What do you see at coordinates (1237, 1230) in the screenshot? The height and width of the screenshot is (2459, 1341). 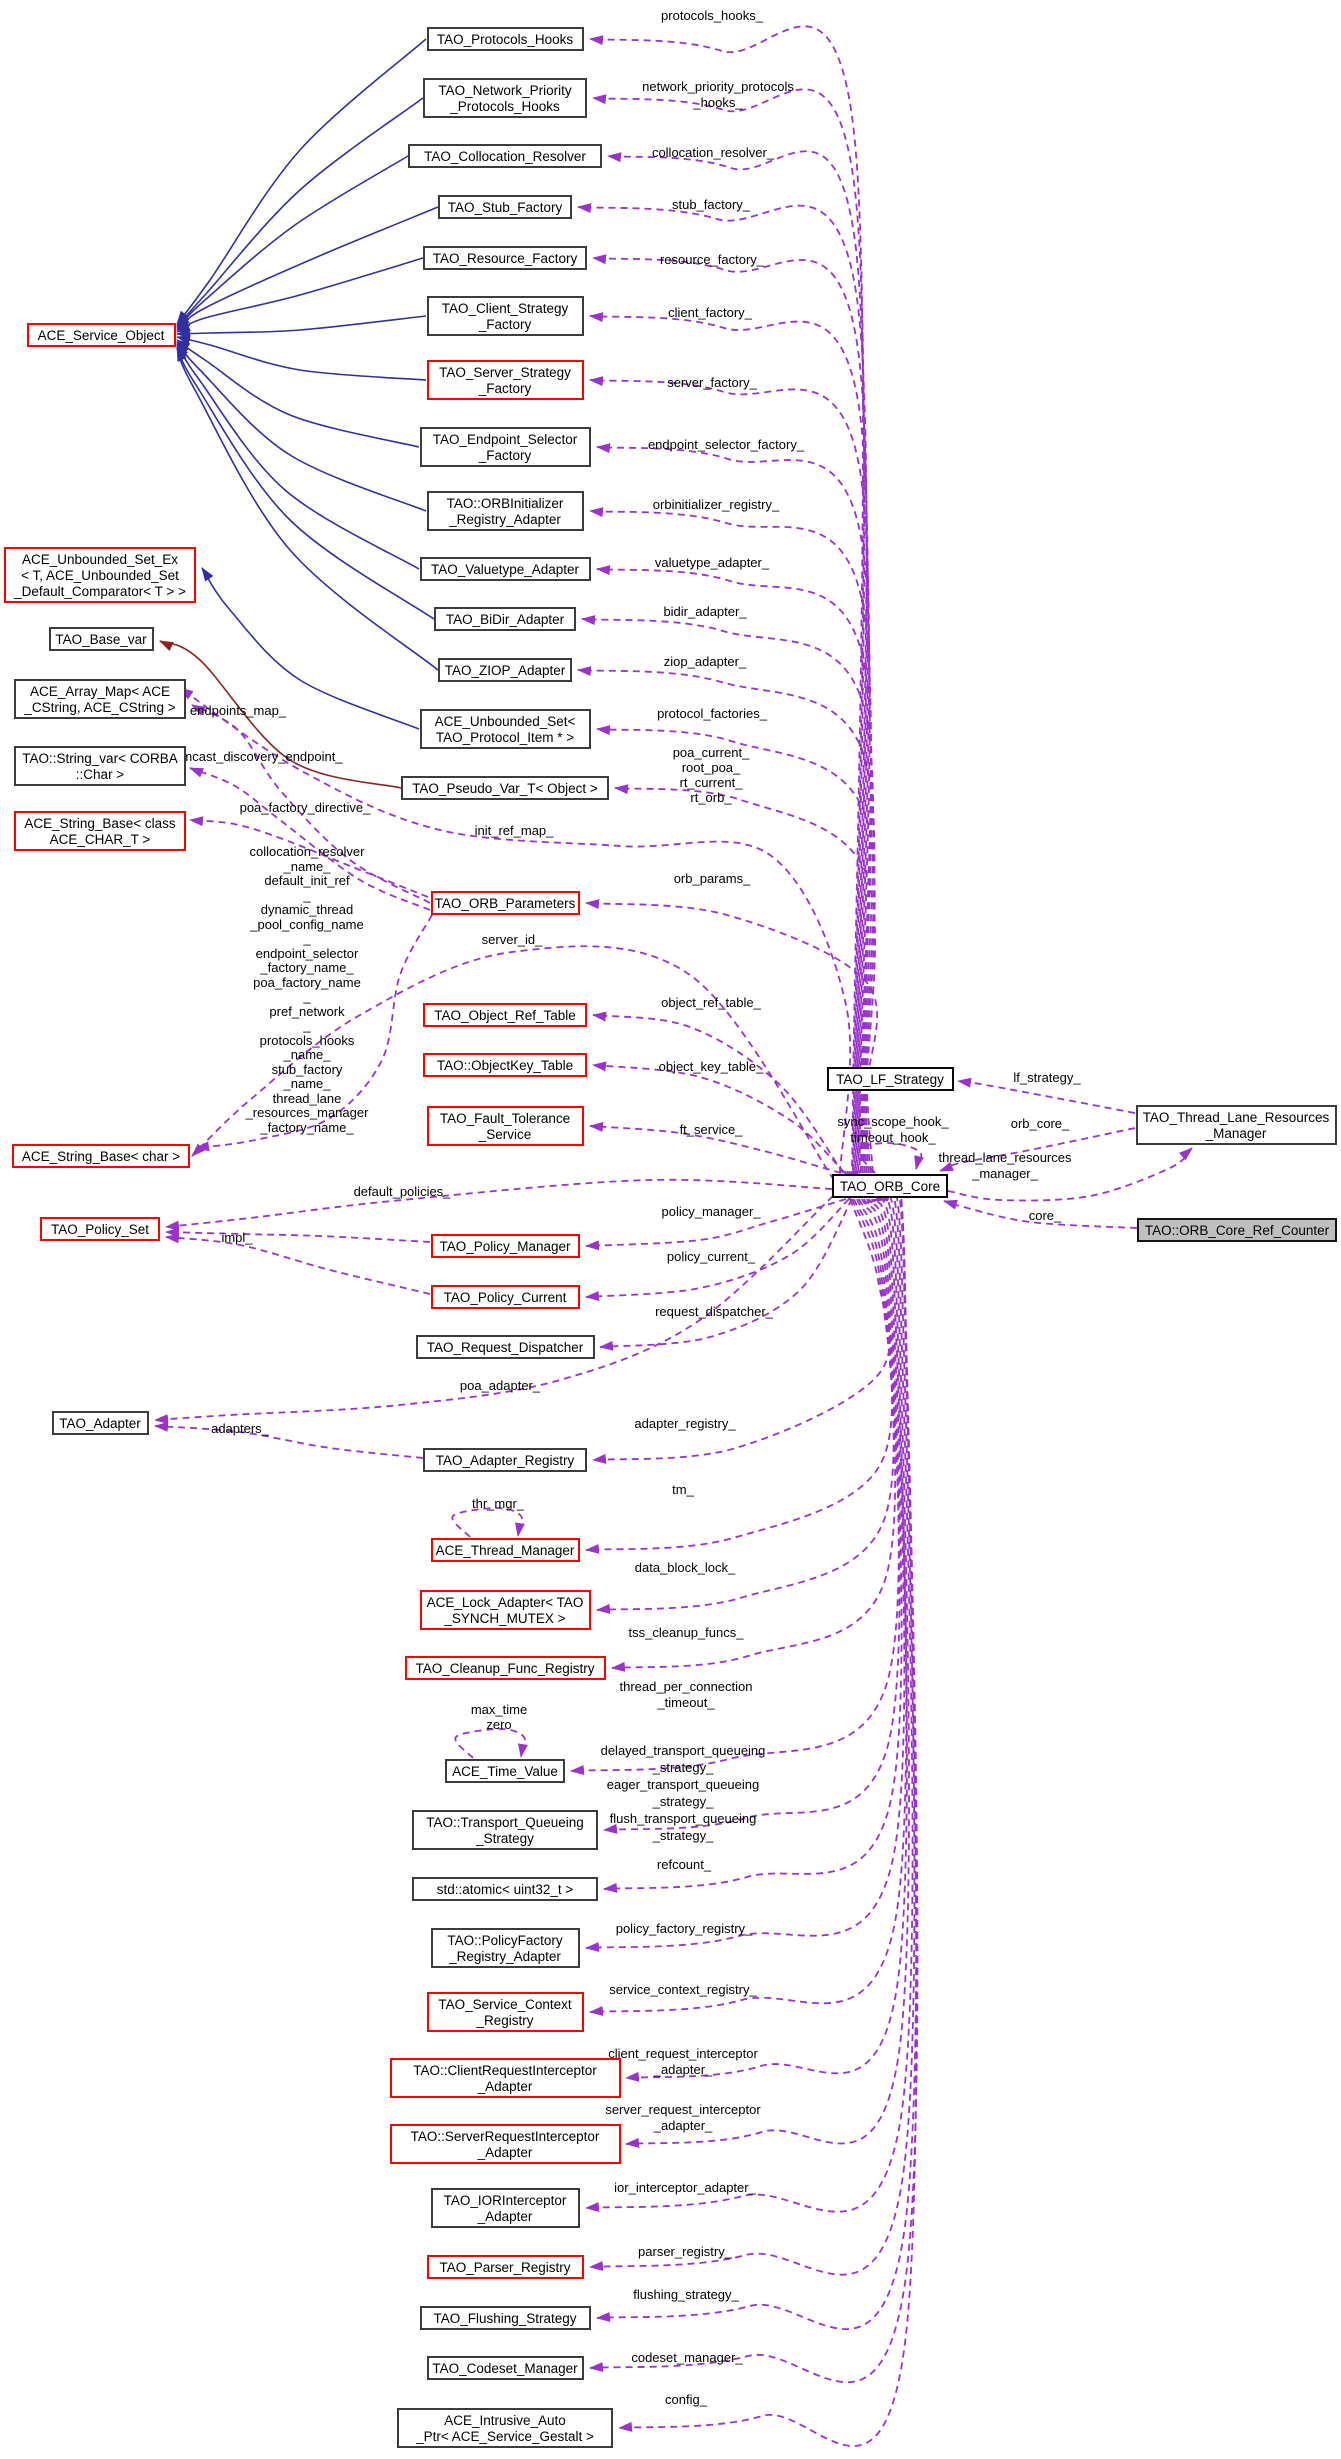 I see `class-node-tao-orb-core-ref-counter: TAO::ORB_Core_Ref_Counter` at bounding box center [1237, 1230].